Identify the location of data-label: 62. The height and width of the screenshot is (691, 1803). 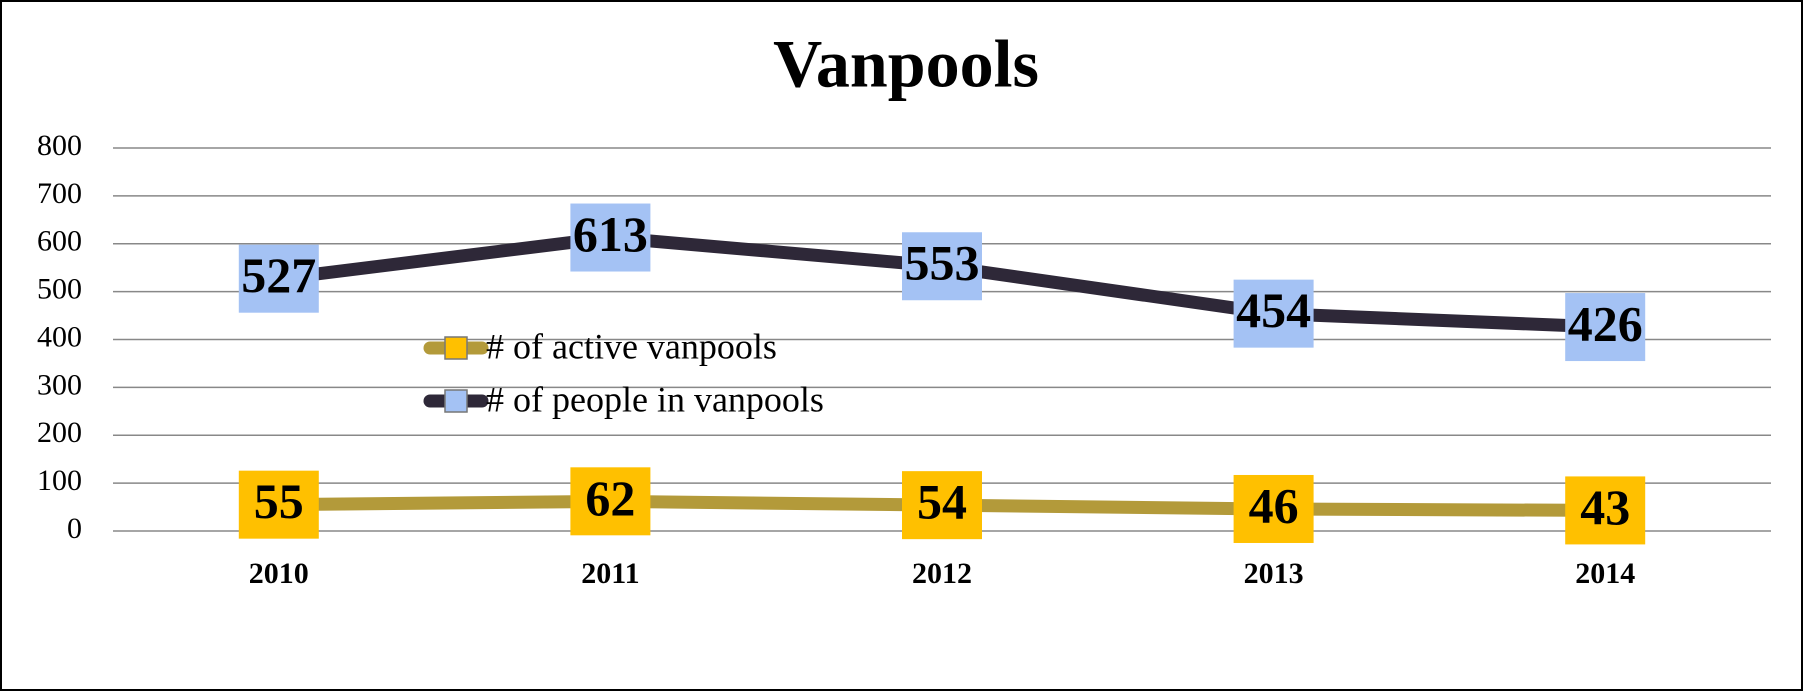
(610, 498).